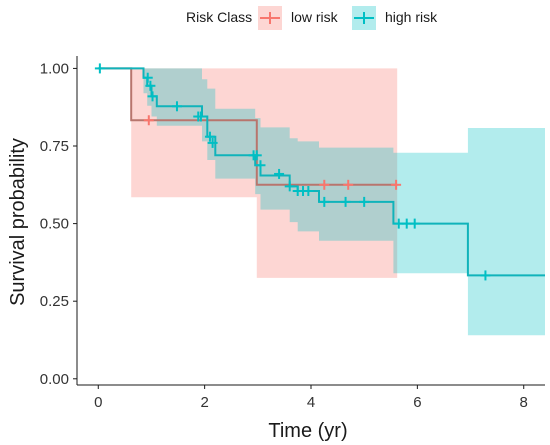  What do you see at coordinates (219, 17) in the screenshot?
I see `legend-title: Risk Class` at bounding box center [219, 17].